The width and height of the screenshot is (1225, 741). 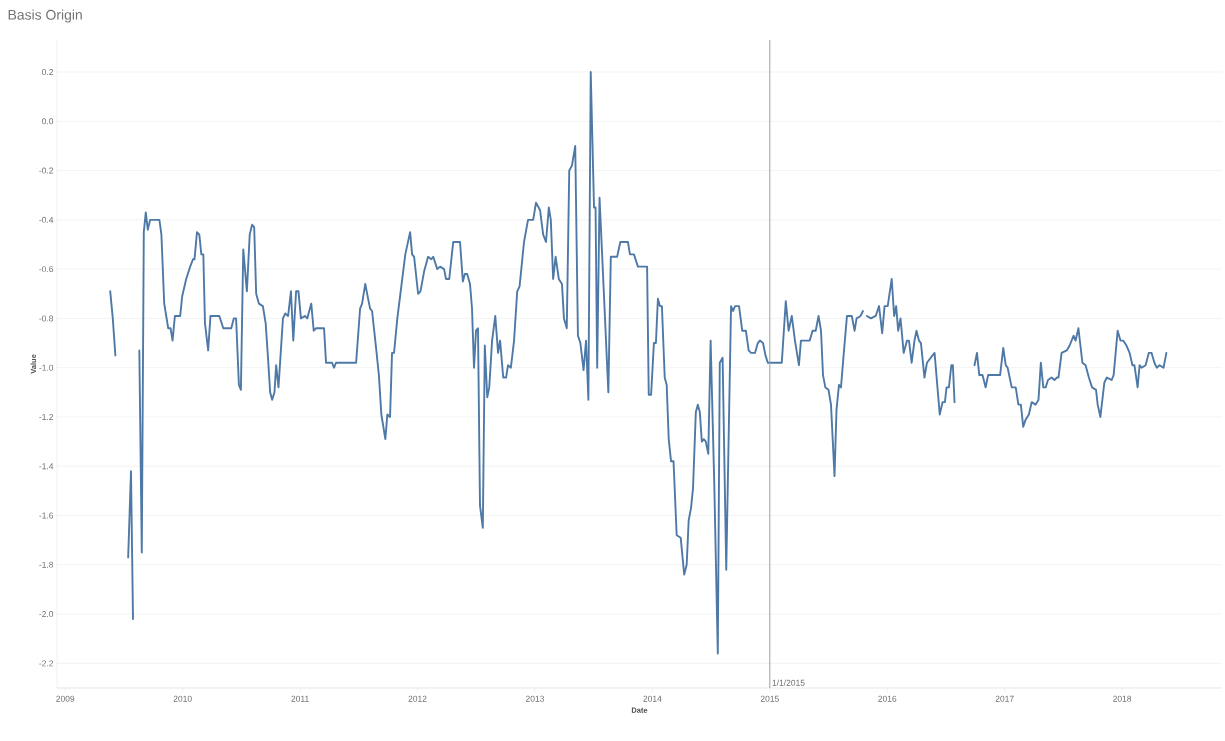 What do you see at coordinates (300, 698) in the screenshot?
I see `x-tick-label: 2011` at bounding box center [300, 698].